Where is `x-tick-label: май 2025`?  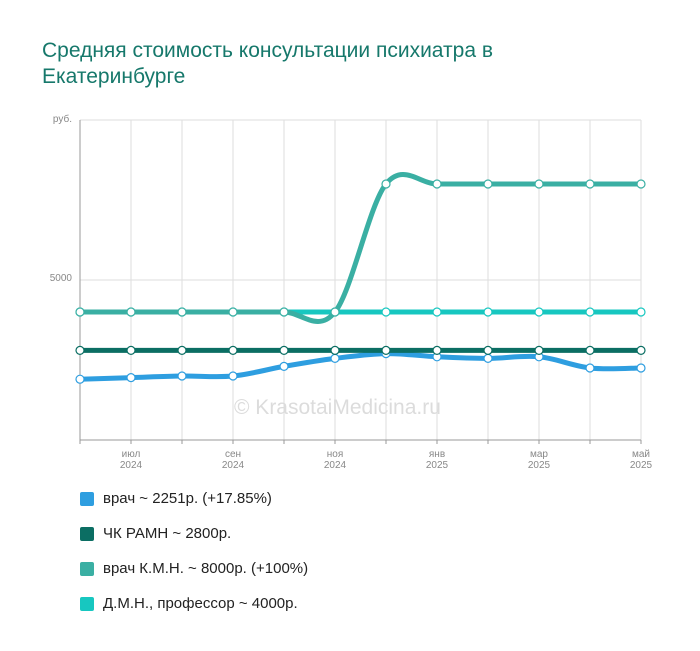
x-tick-label: май 2025 is located at coordinates (641, 460).